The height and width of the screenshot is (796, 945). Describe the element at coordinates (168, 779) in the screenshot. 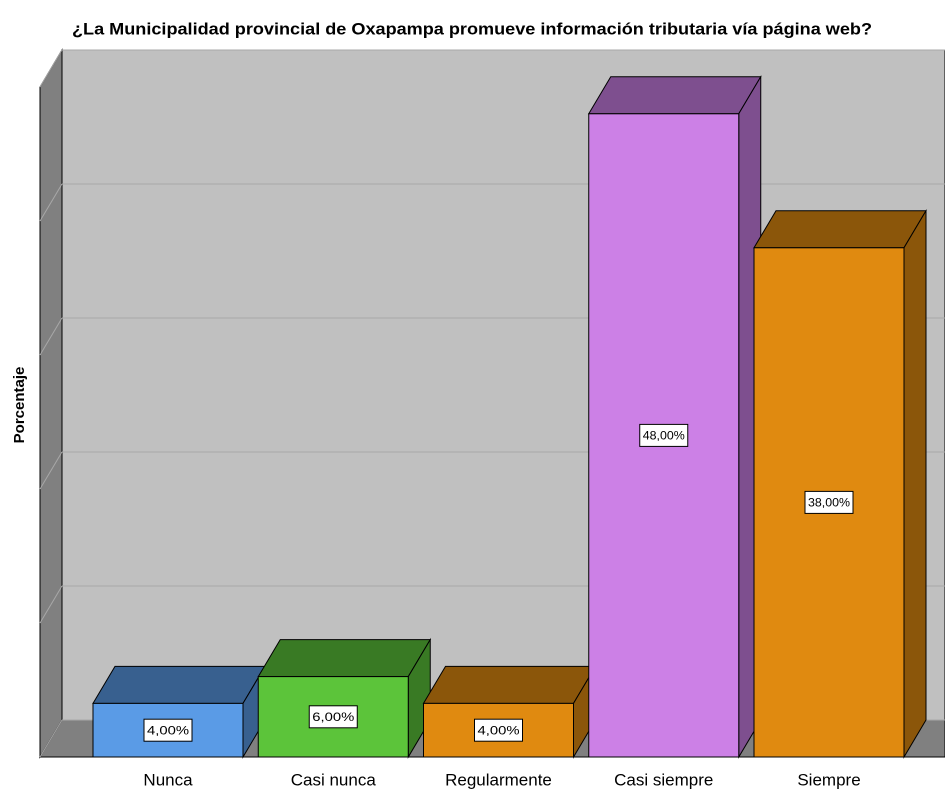

I see `x-tick-label: Nunca` at that location.